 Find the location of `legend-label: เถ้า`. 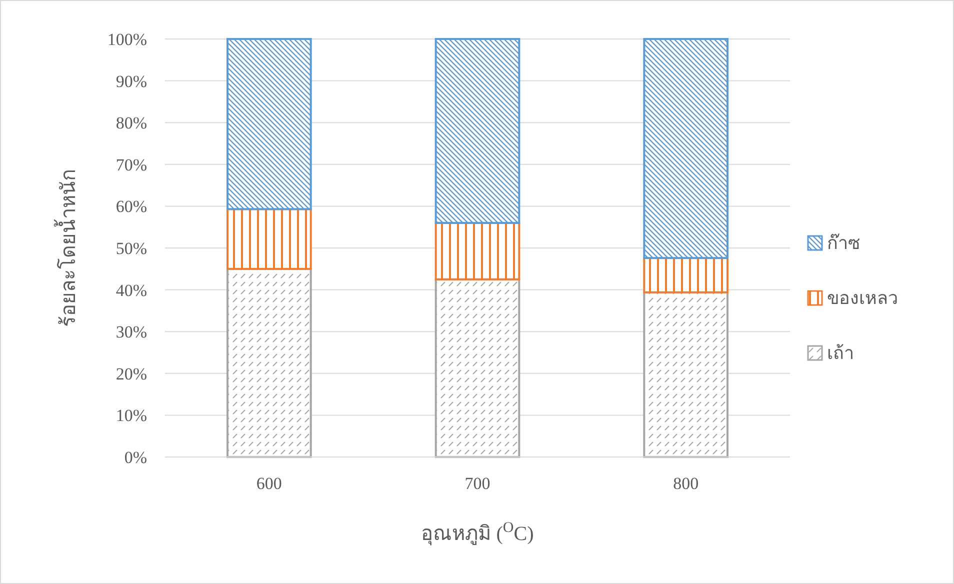

legend-label: เถ้า is located at coordinates (840, 353).